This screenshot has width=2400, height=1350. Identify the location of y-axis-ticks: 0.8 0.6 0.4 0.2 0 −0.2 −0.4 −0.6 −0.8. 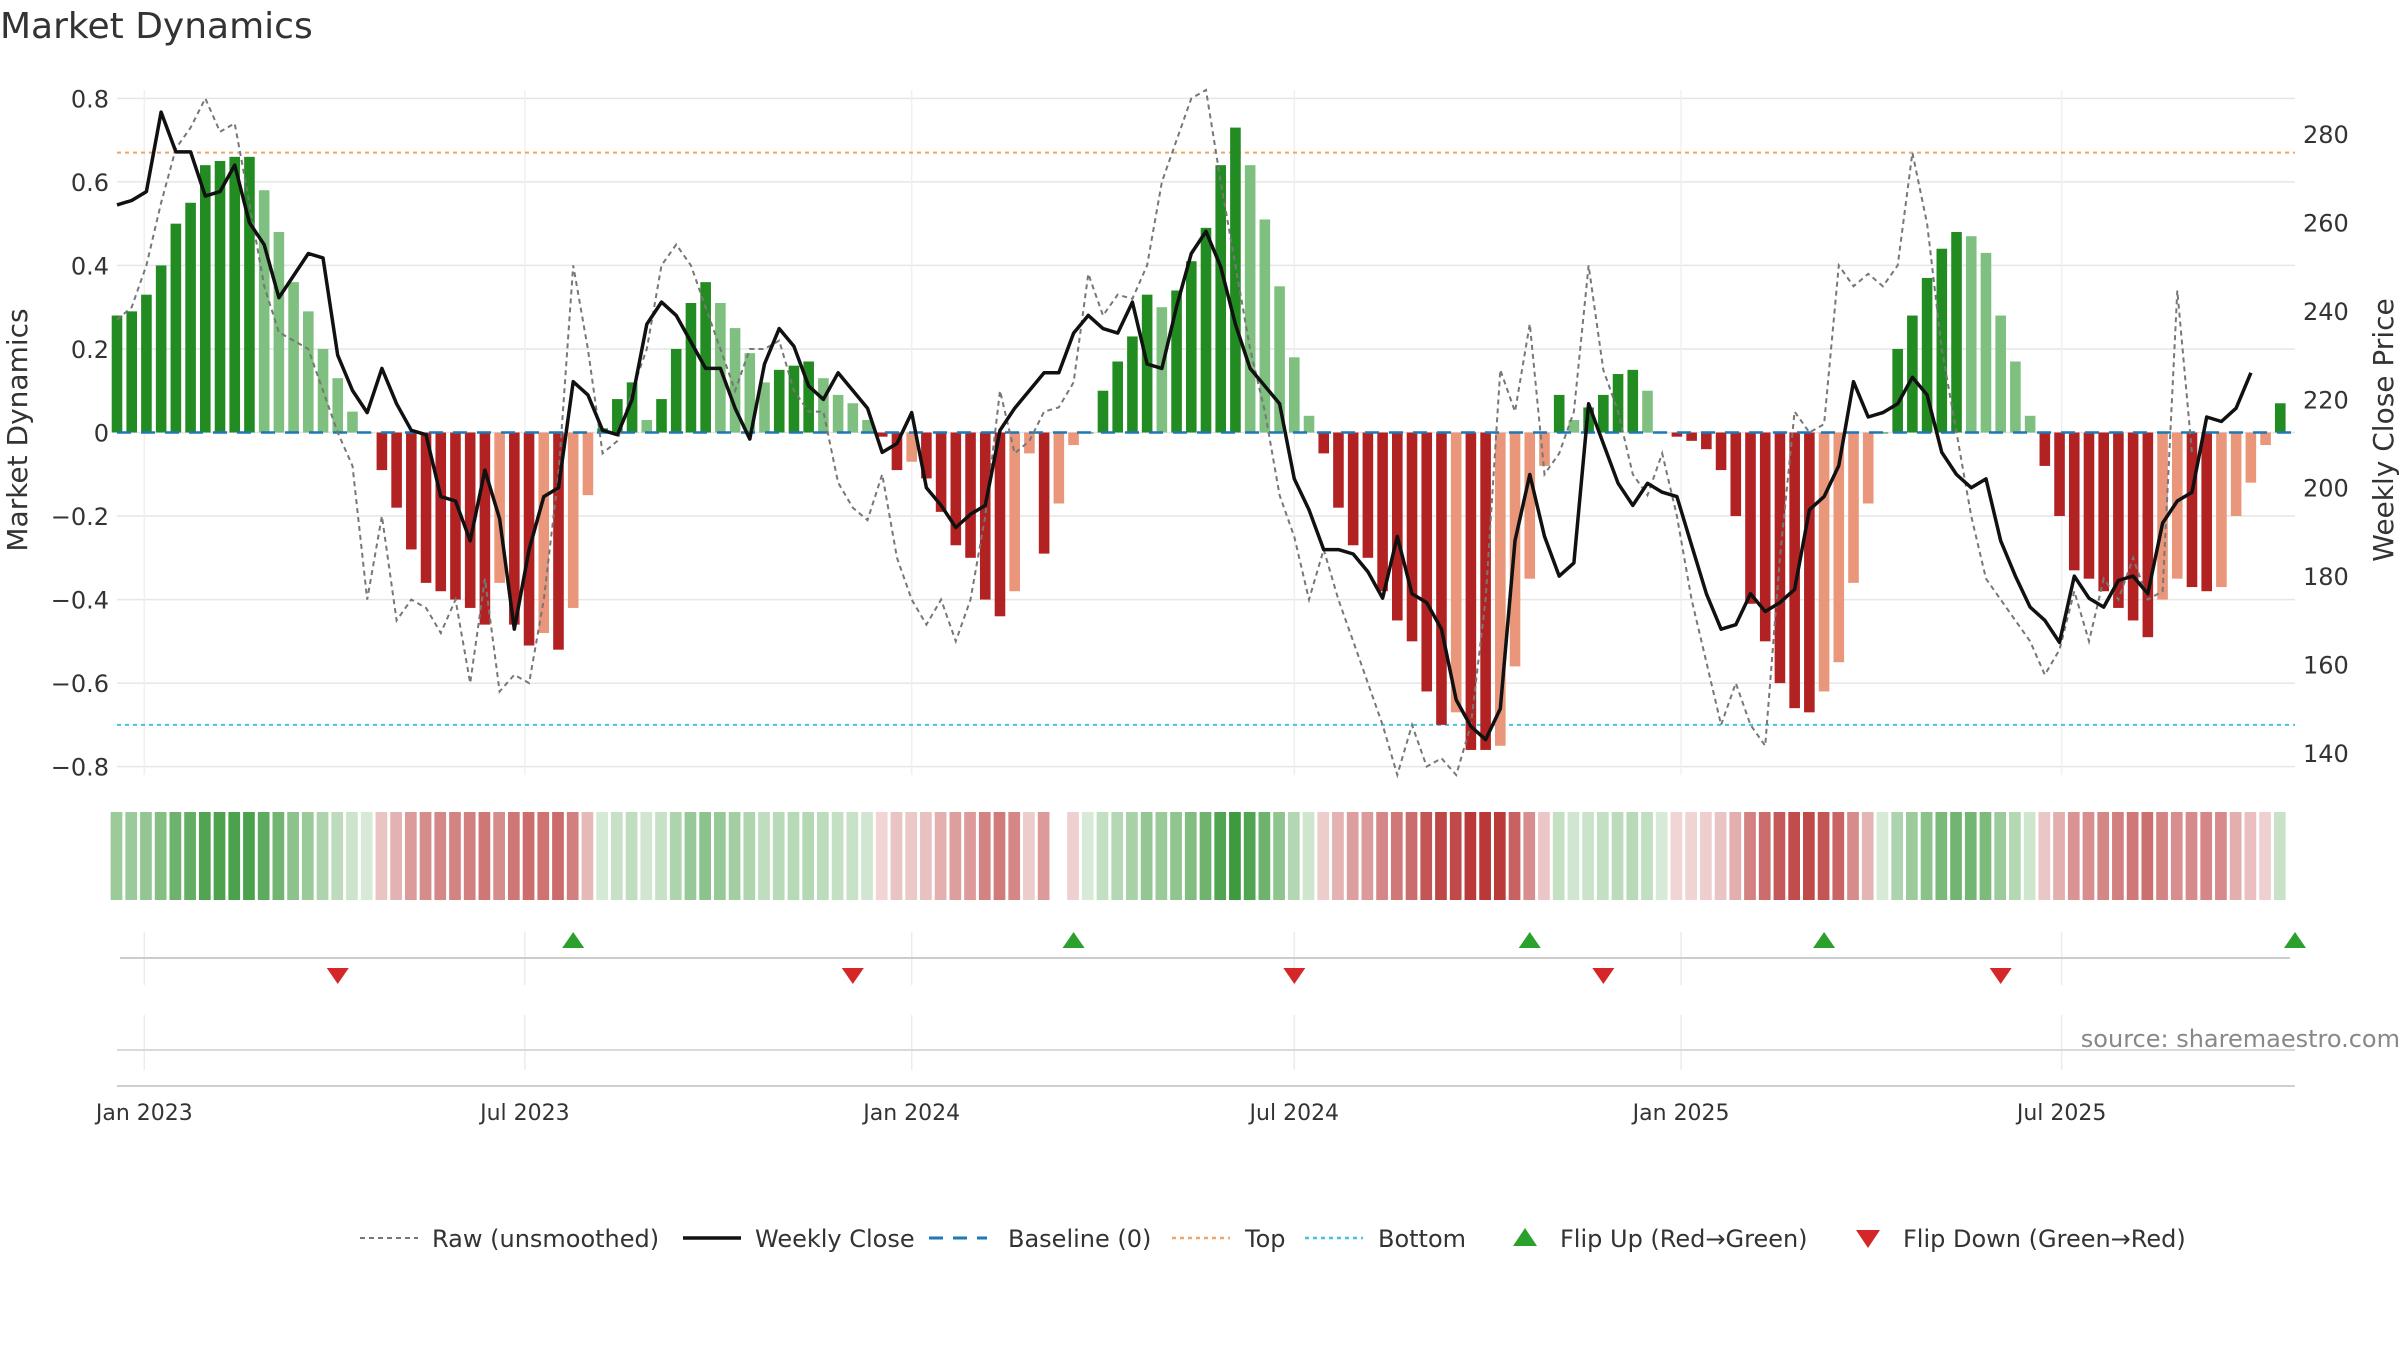
(80, 433).